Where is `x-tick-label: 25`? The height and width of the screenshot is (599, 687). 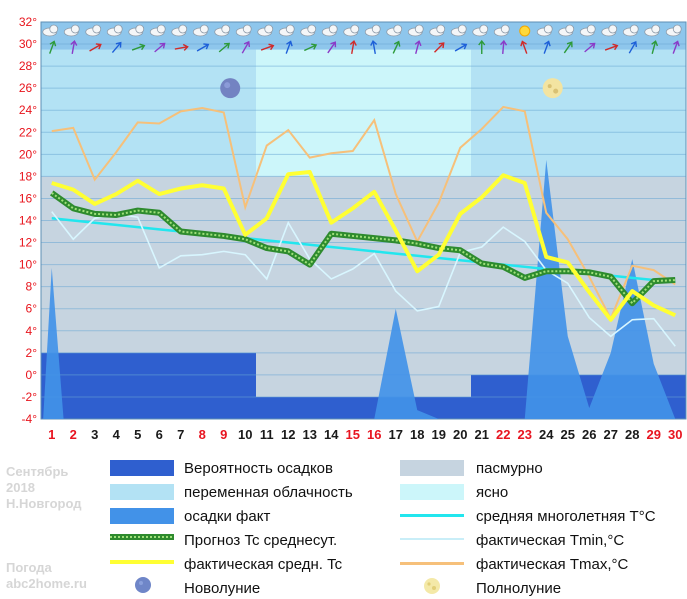 x-tick-label: 25 is located at coordinates (568, 434).